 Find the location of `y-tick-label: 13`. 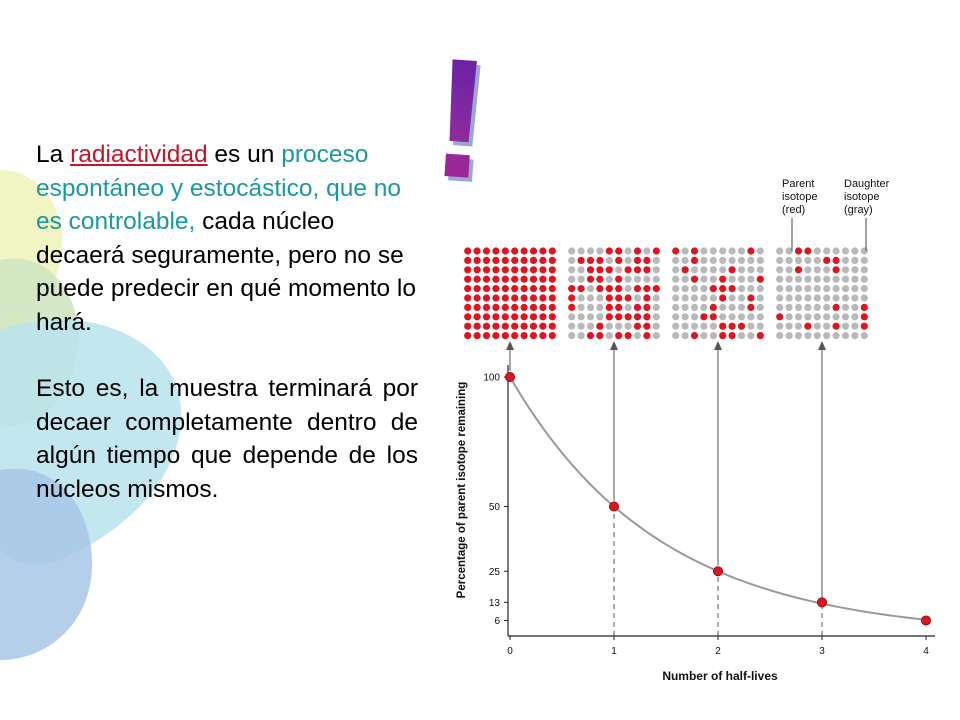

y-tick-label: 13 is located at coordinates (495, 603).